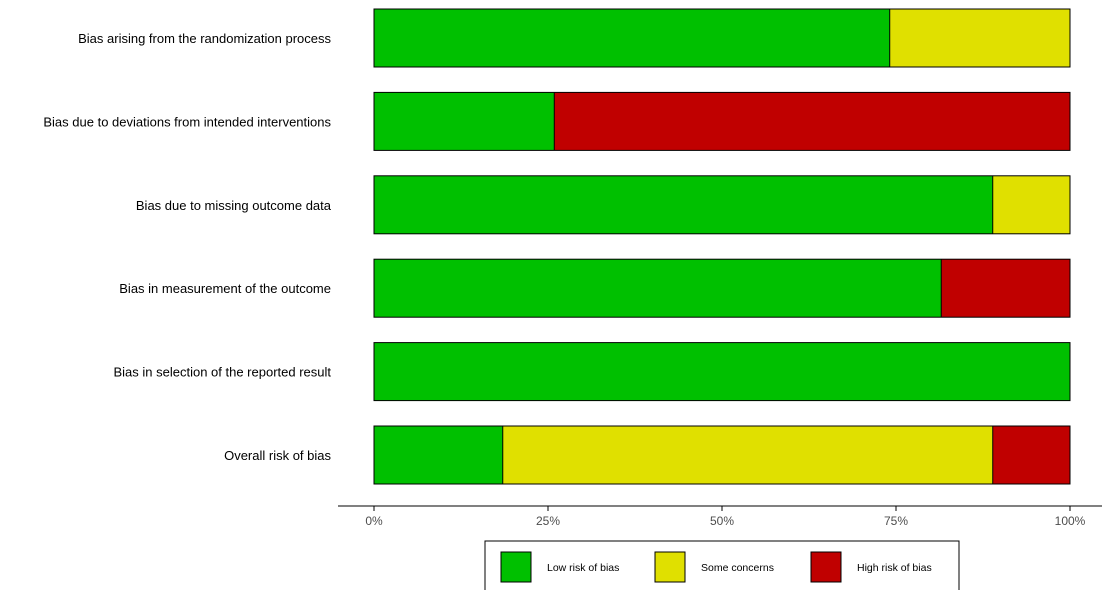  Describe the element at coordinates (234, 205) in the screenshot. I see `category-label: Bias due to missing outcome data` at that location.